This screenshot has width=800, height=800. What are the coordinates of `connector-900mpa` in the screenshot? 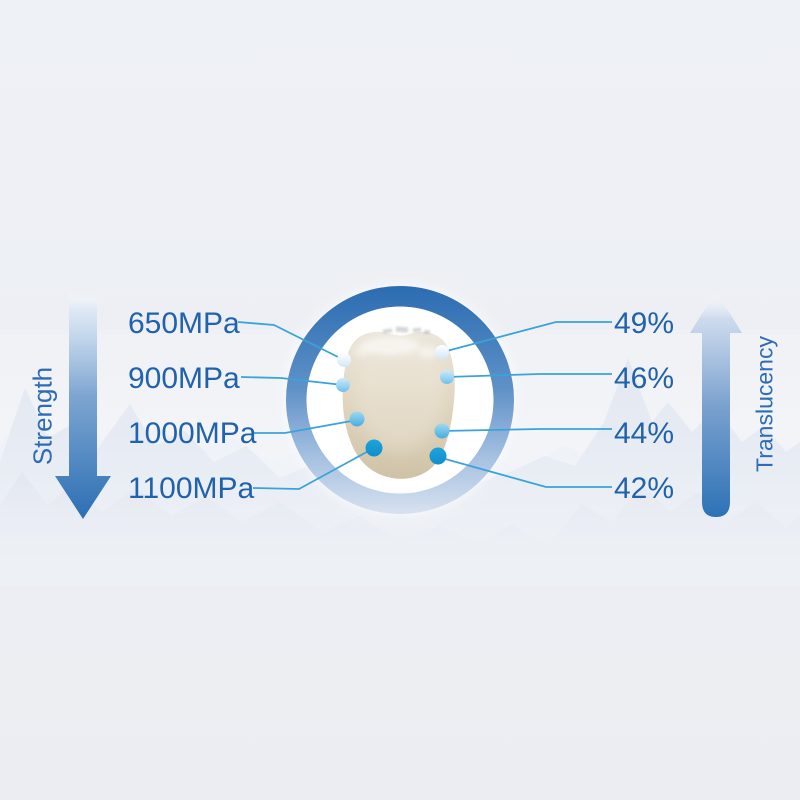 It's located at (292, 381).